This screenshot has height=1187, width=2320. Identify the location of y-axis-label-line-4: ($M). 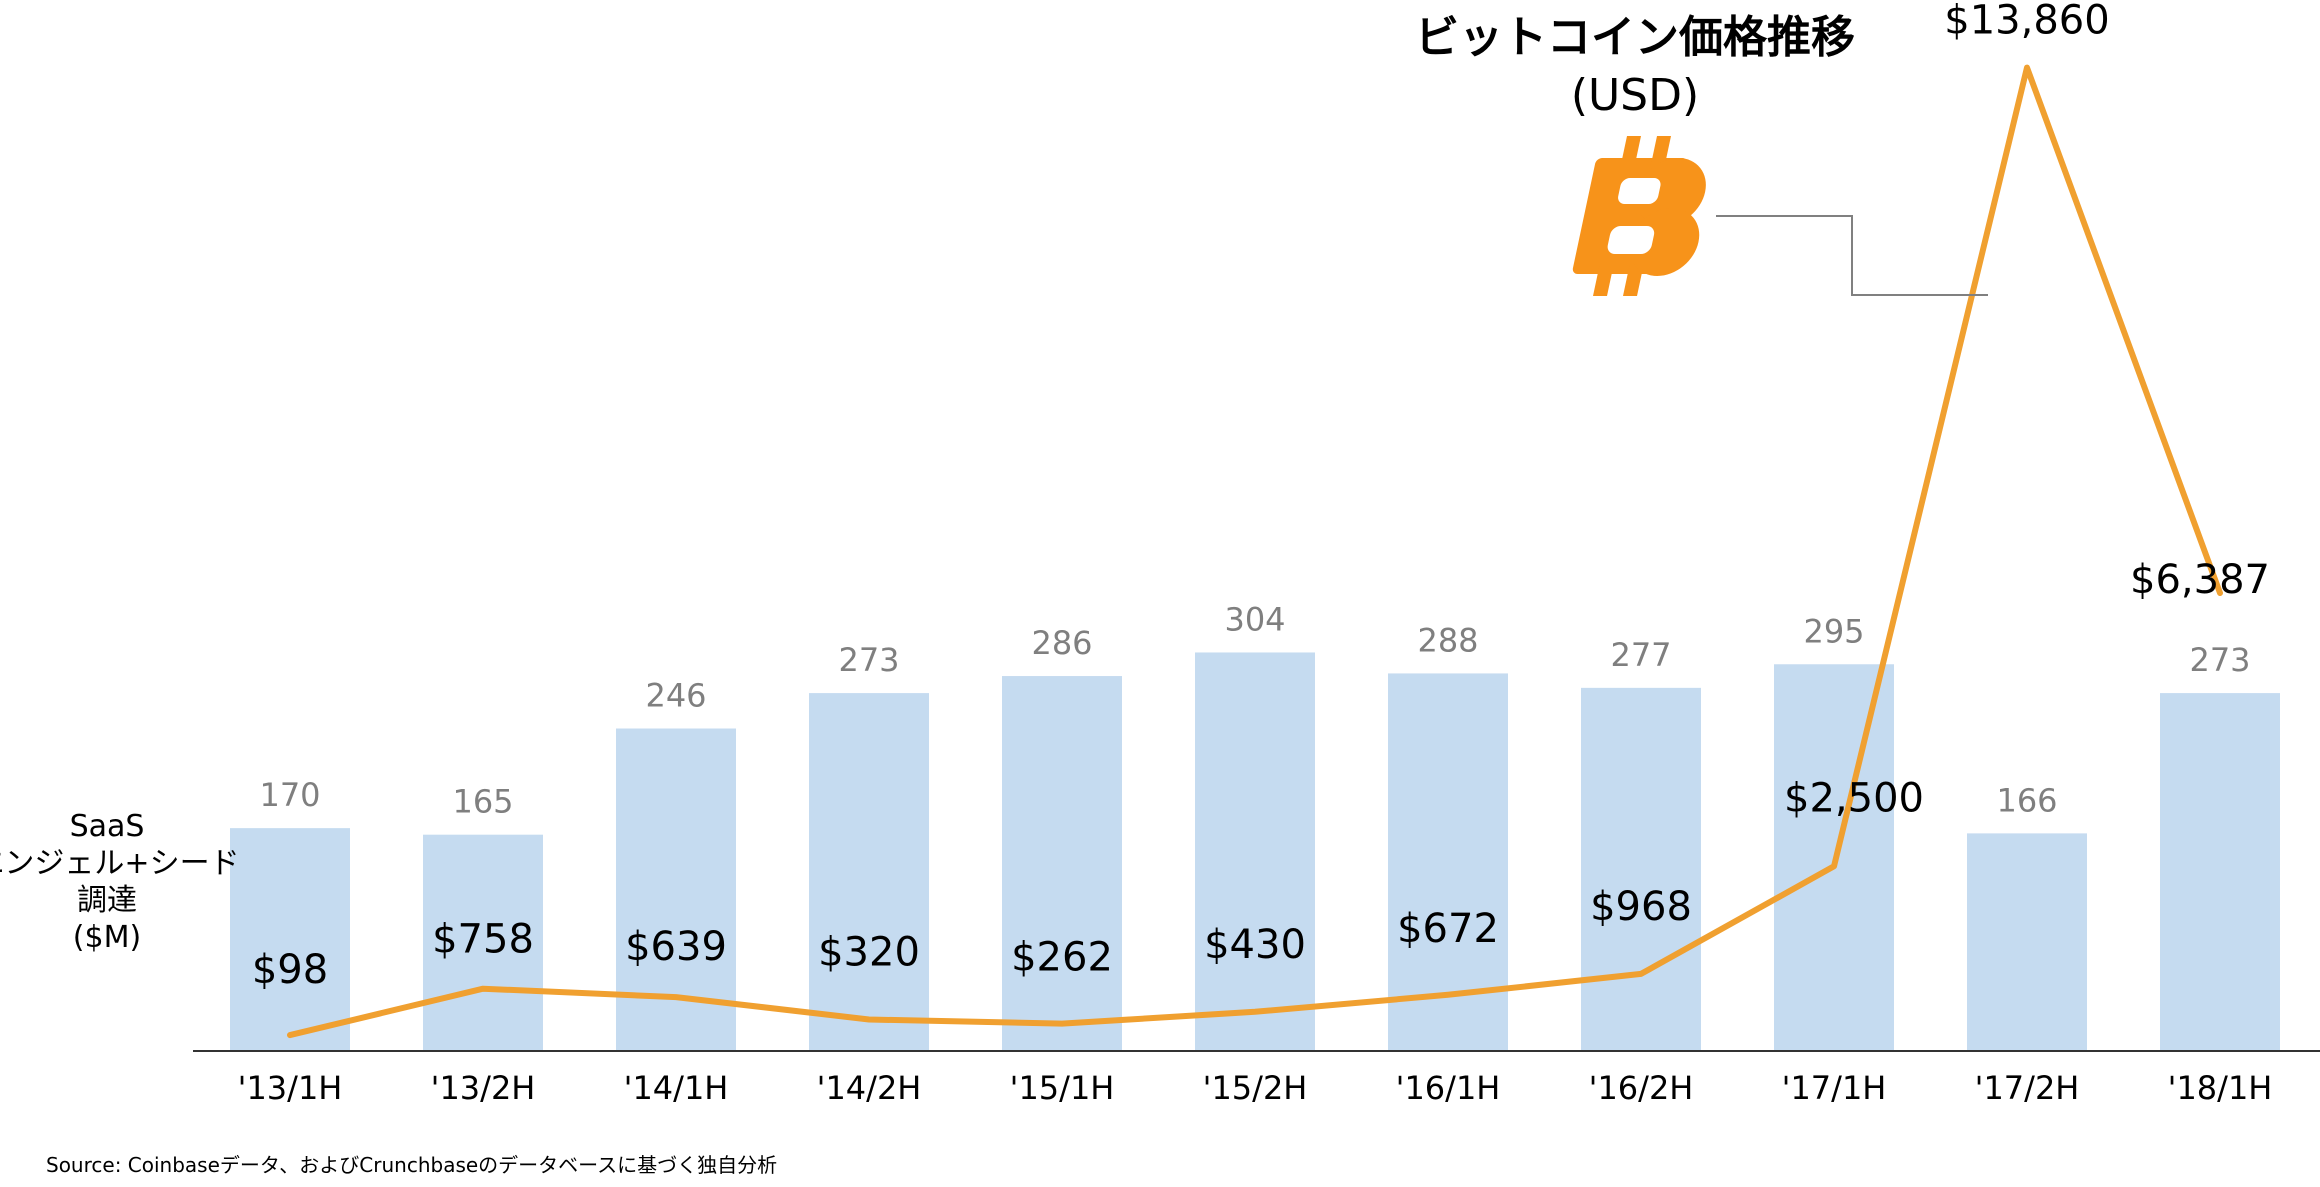
(107, 937).